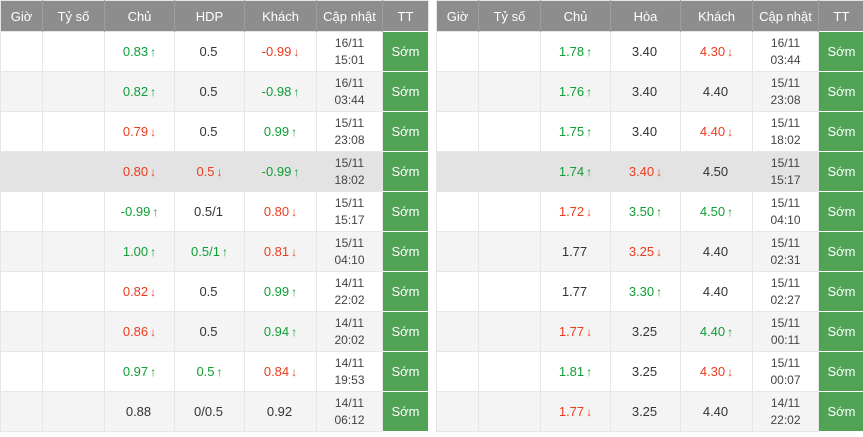 The height and width of the screenshot is (437, 863). Describe the element at coordinates (214, 291) in the screenshot. I see `odds-row: 0.82 ↓ 0.5 0.99 ↑ 14/11 22:02 Sớm` at that location.